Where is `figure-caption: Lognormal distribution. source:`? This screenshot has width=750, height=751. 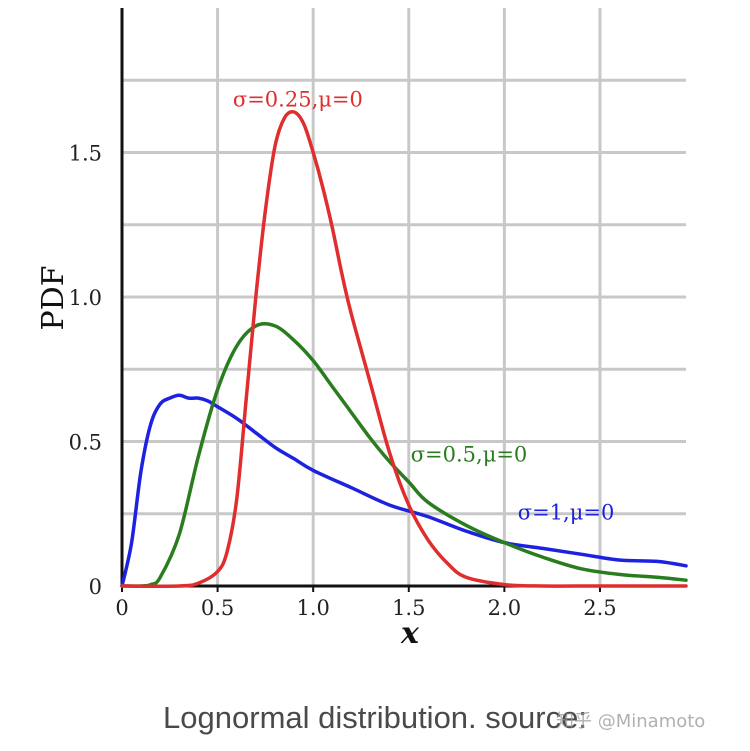 figure-caption: Lognormal distribution. source: is located at coordinates (375, 717).